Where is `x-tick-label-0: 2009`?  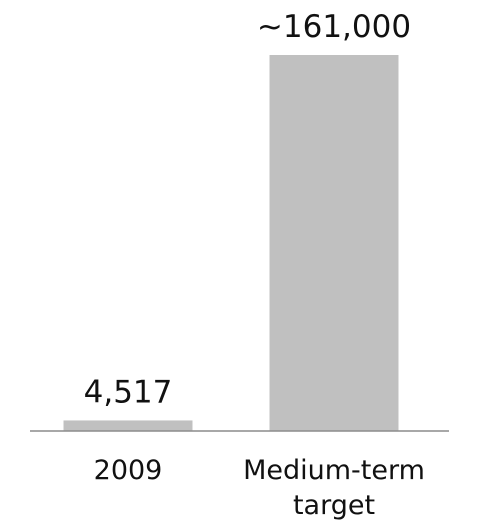 x-tick-label-0: 2009 is located at coordinates (128, 470).